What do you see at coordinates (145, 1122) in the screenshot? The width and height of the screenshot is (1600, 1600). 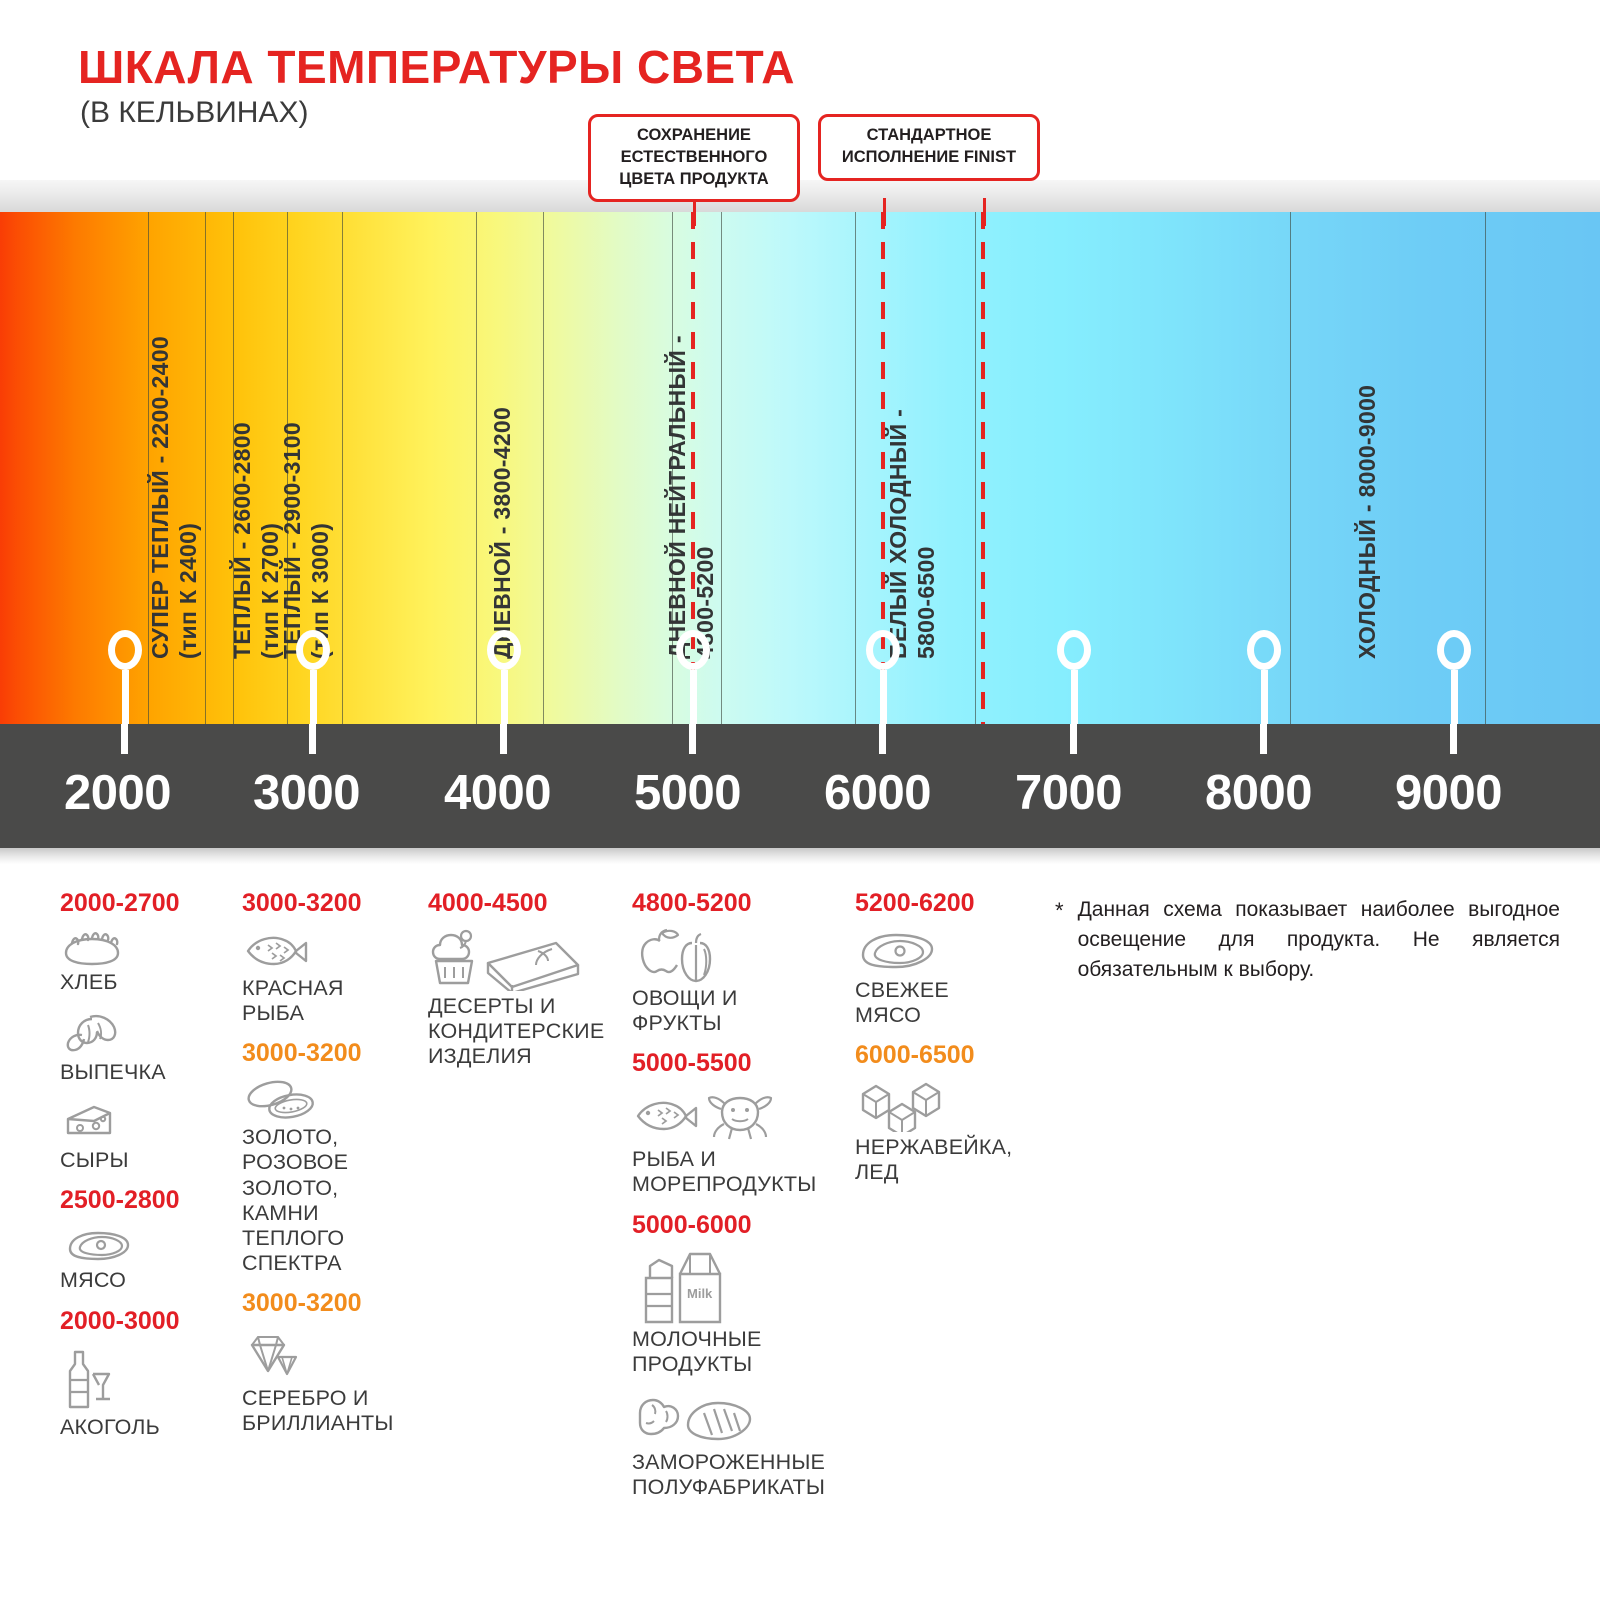 I see `cheese-icon` at bounding box center [145, 1122].